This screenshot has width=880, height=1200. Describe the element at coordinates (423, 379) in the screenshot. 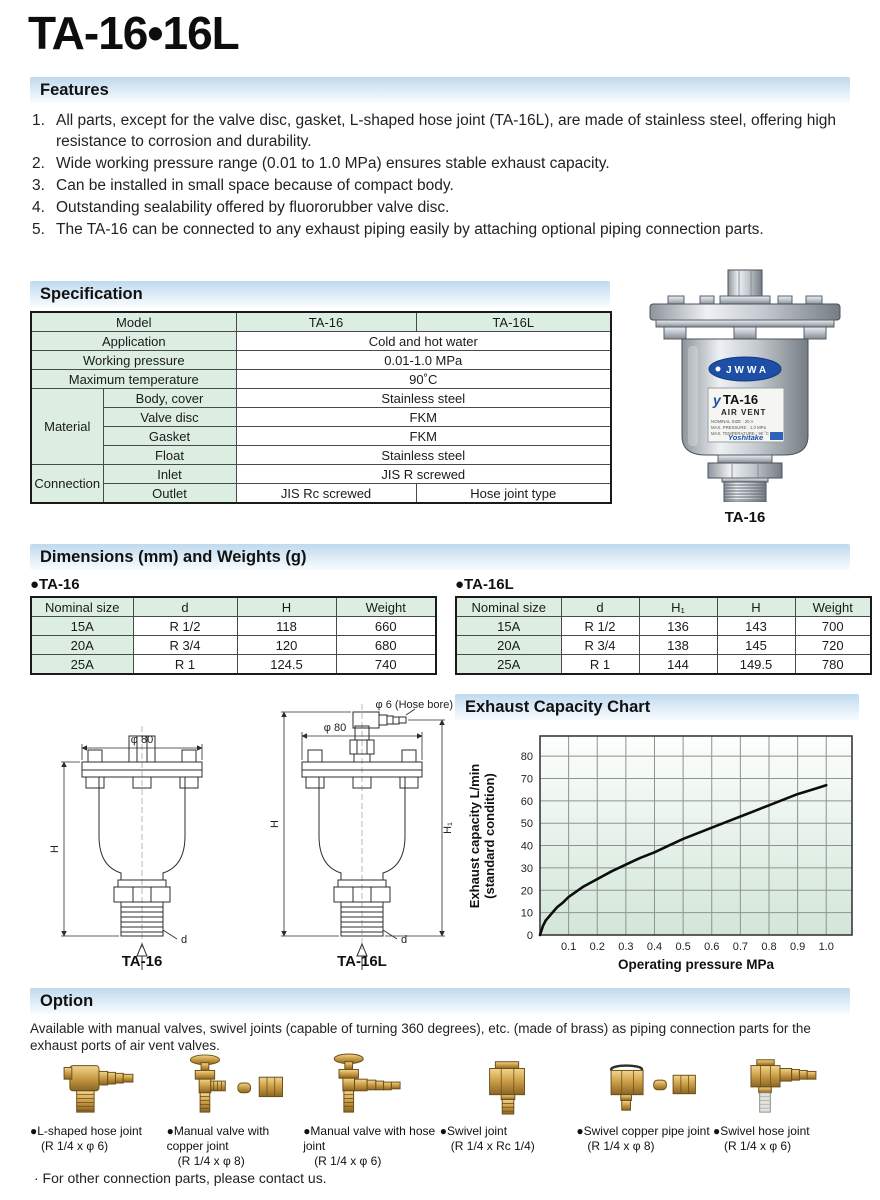

I see `spec-max-temperature-value: 90˚C` at that location.